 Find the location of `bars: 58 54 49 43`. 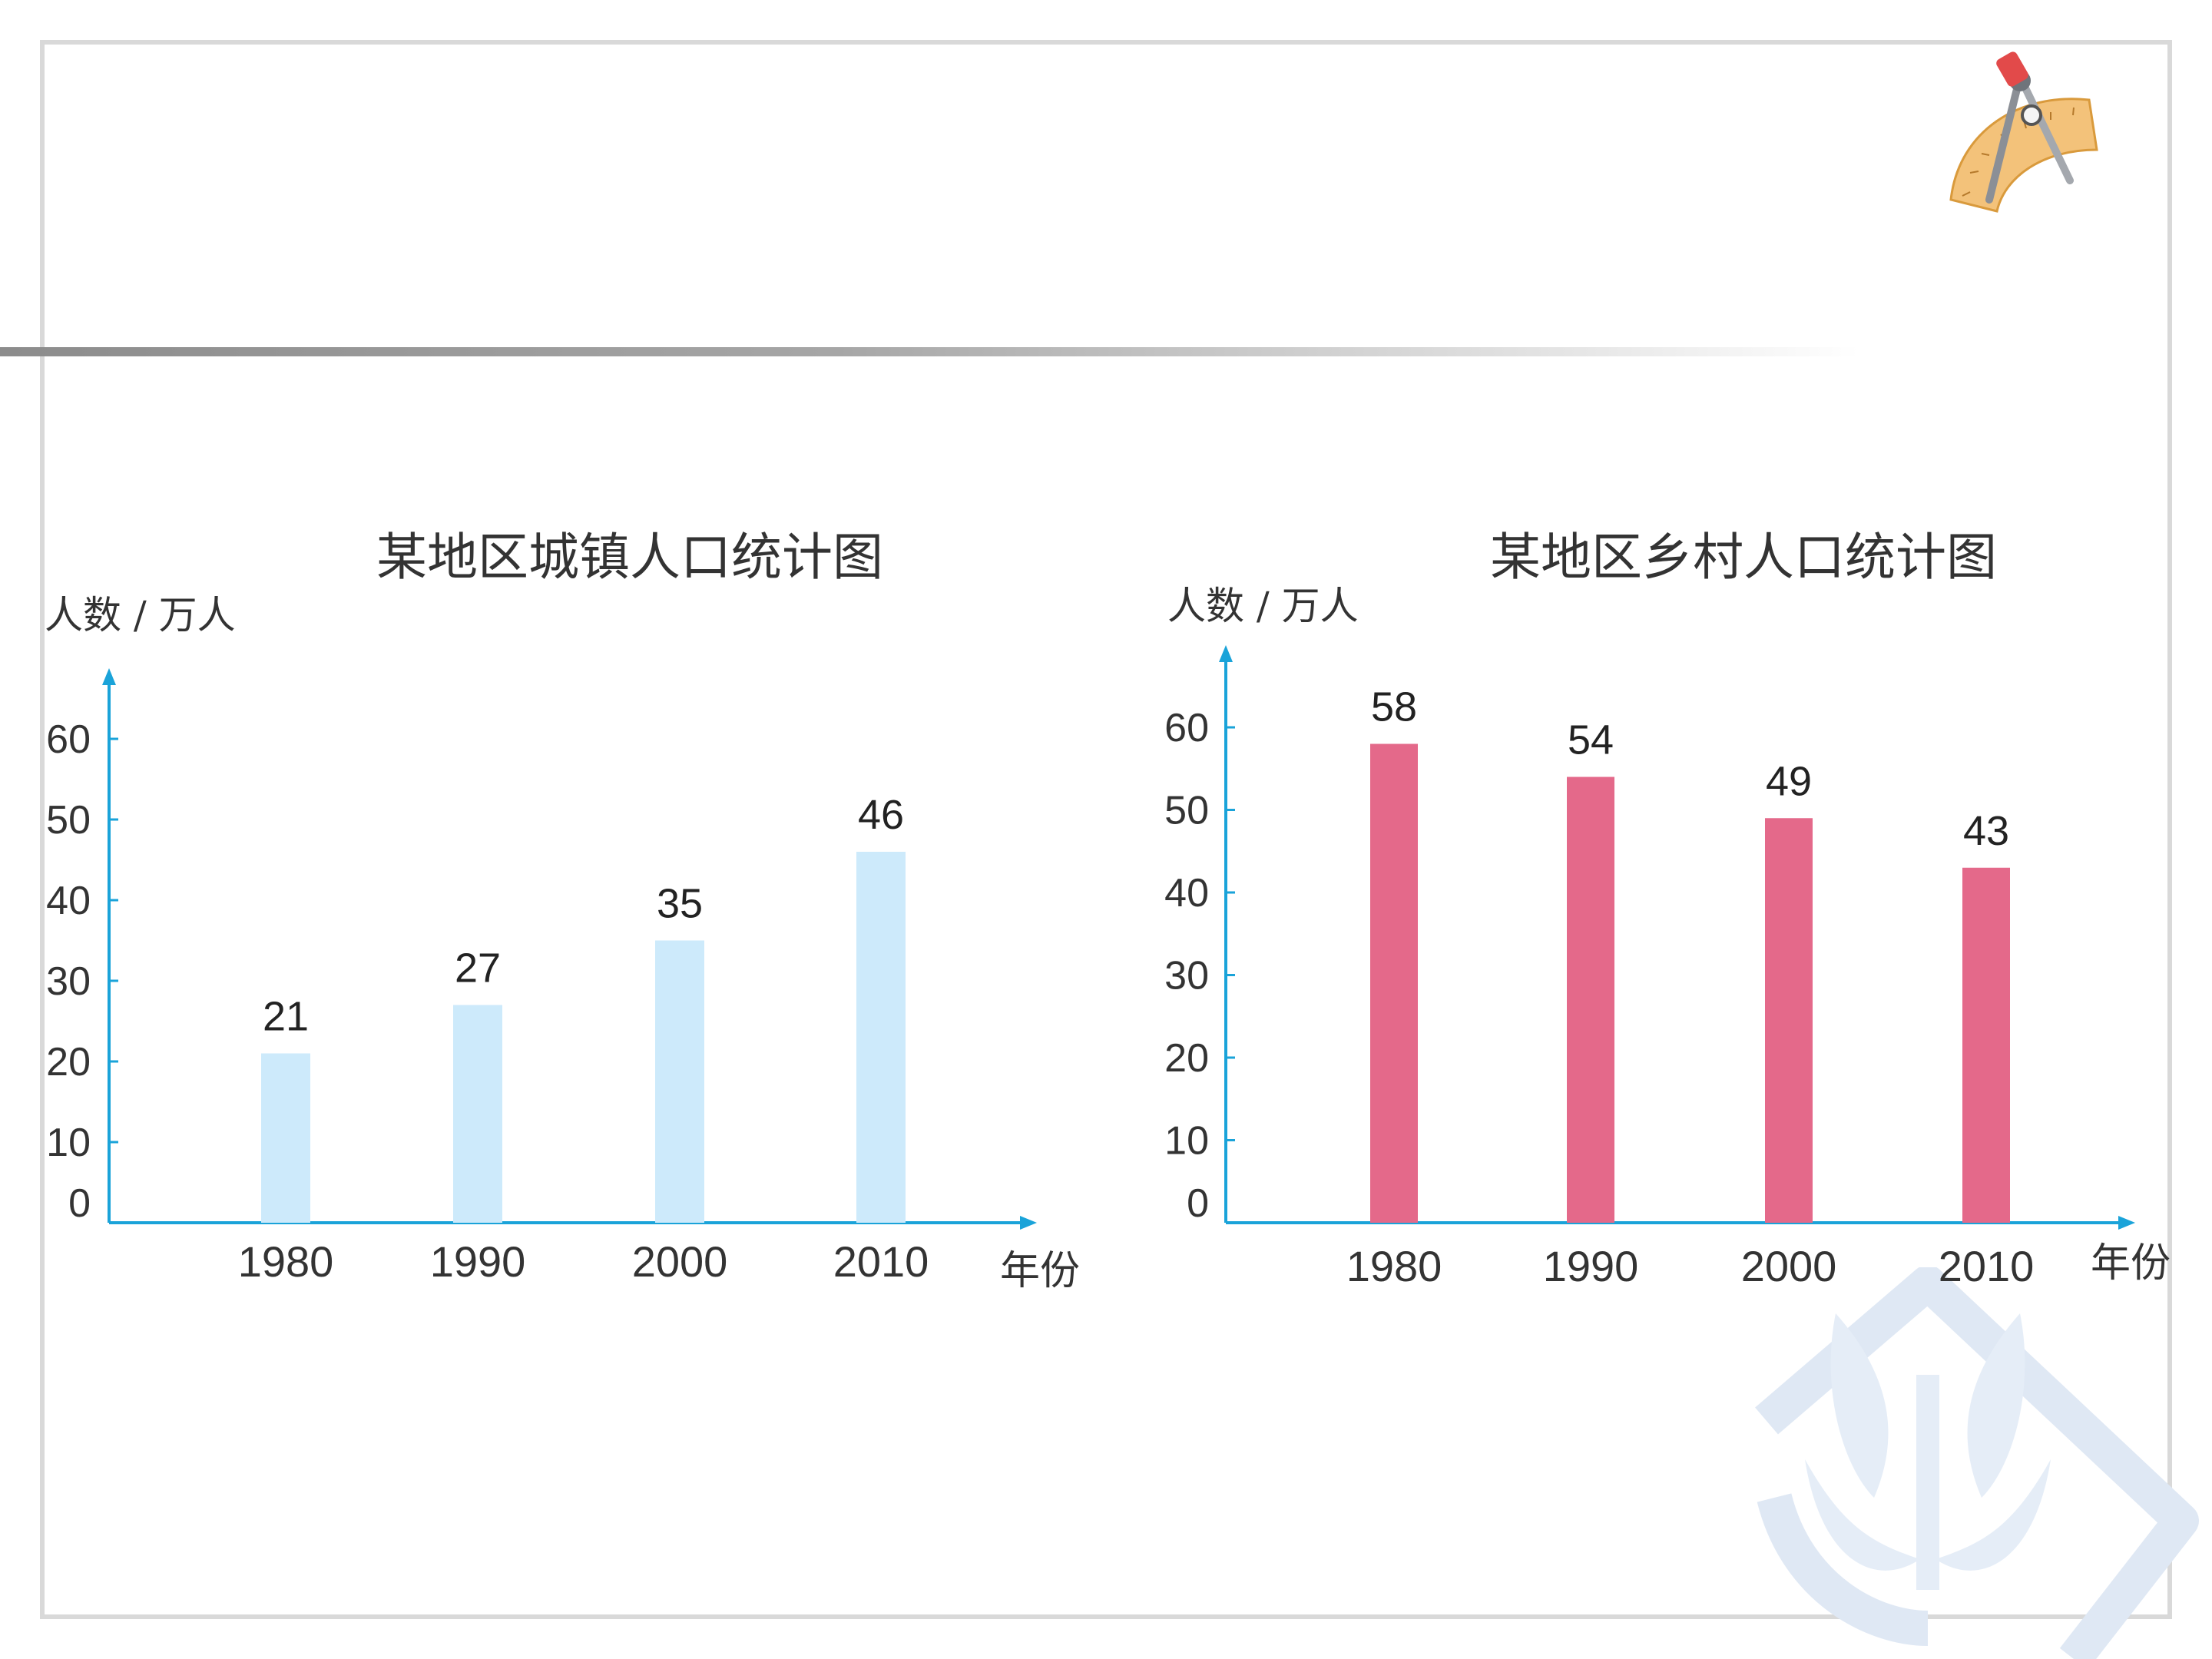

bars: 58 54 49 43 is located at coordinates (1690, 954).